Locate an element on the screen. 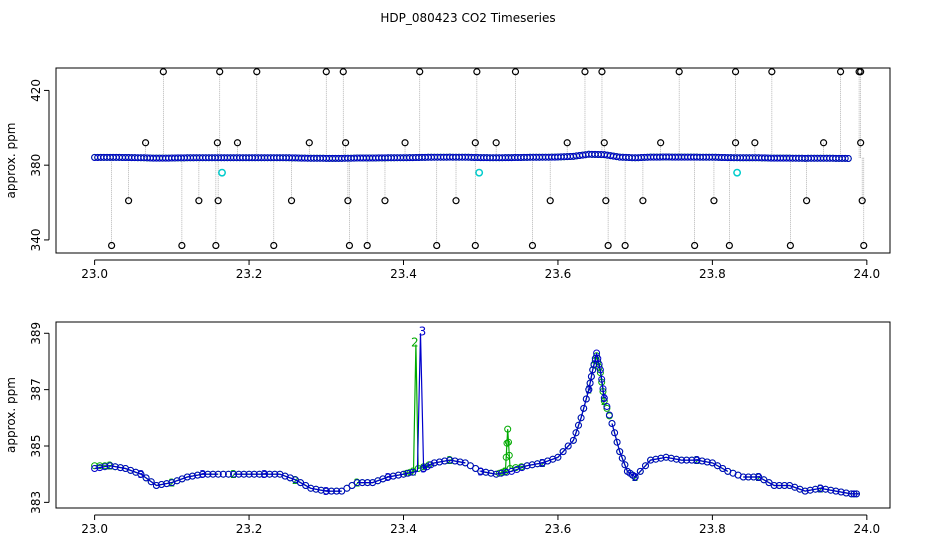 Image resolution: width=936 pixels, height=545 pixels. bottom-y-tick-label: 389 is located at coordinates (36, 333).